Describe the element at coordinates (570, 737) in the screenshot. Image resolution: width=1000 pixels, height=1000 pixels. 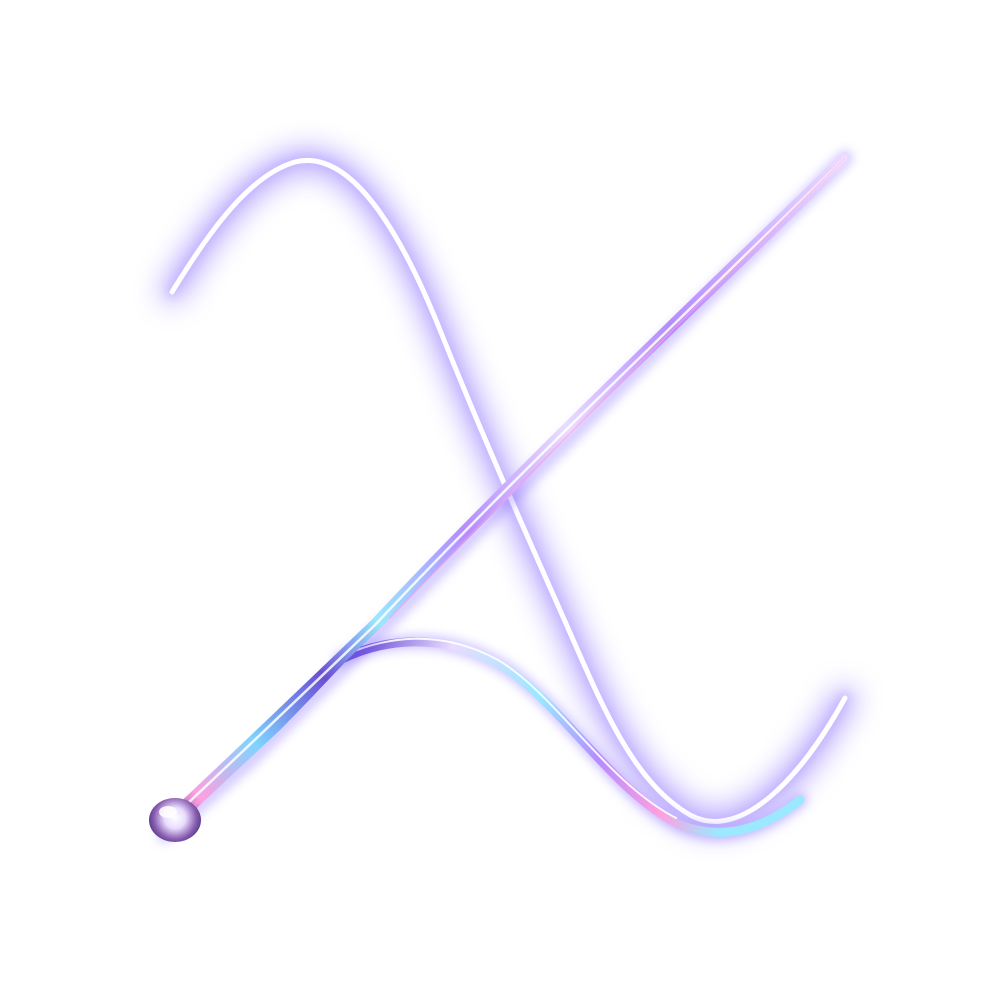
I see `lambda-foot-stroke` at that location.